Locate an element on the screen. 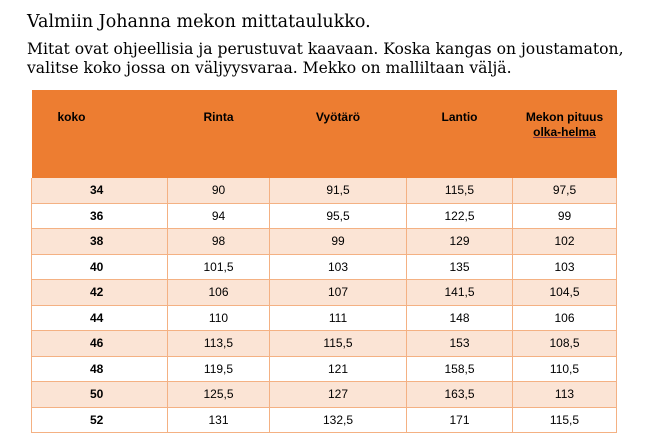 This screenshot has height=433, width=645. cell-chest: 94 is located at coordinates (218, 216).